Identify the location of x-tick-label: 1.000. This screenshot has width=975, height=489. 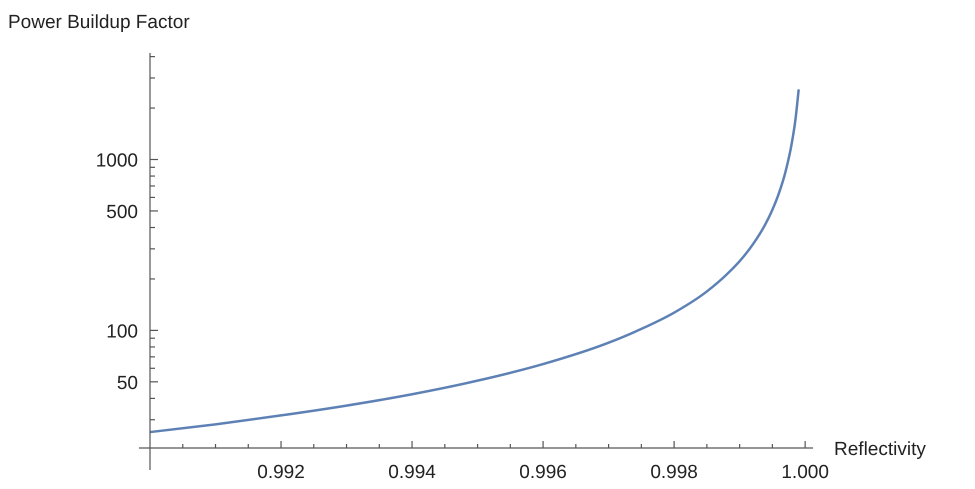
(805, 472).